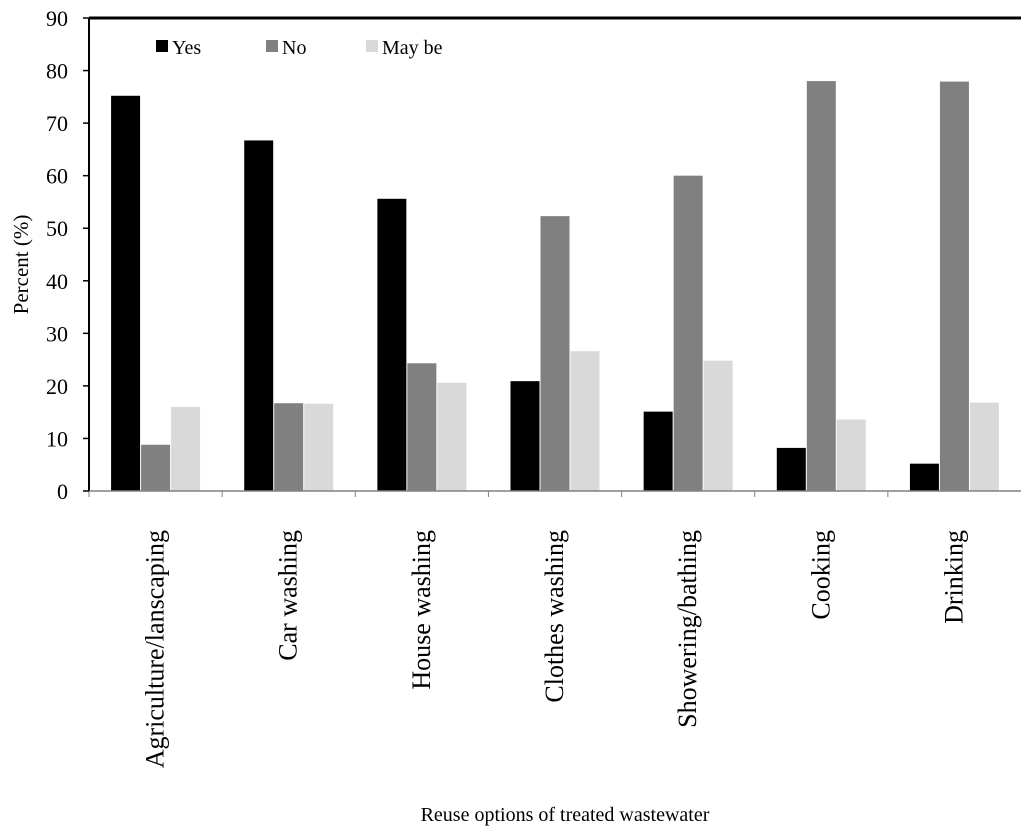  What do you see at coordinates (565, 815) in the screenshot?
I see `x-axis-title: Reuse options of treated wastewater` at bounding box center [565, 815].